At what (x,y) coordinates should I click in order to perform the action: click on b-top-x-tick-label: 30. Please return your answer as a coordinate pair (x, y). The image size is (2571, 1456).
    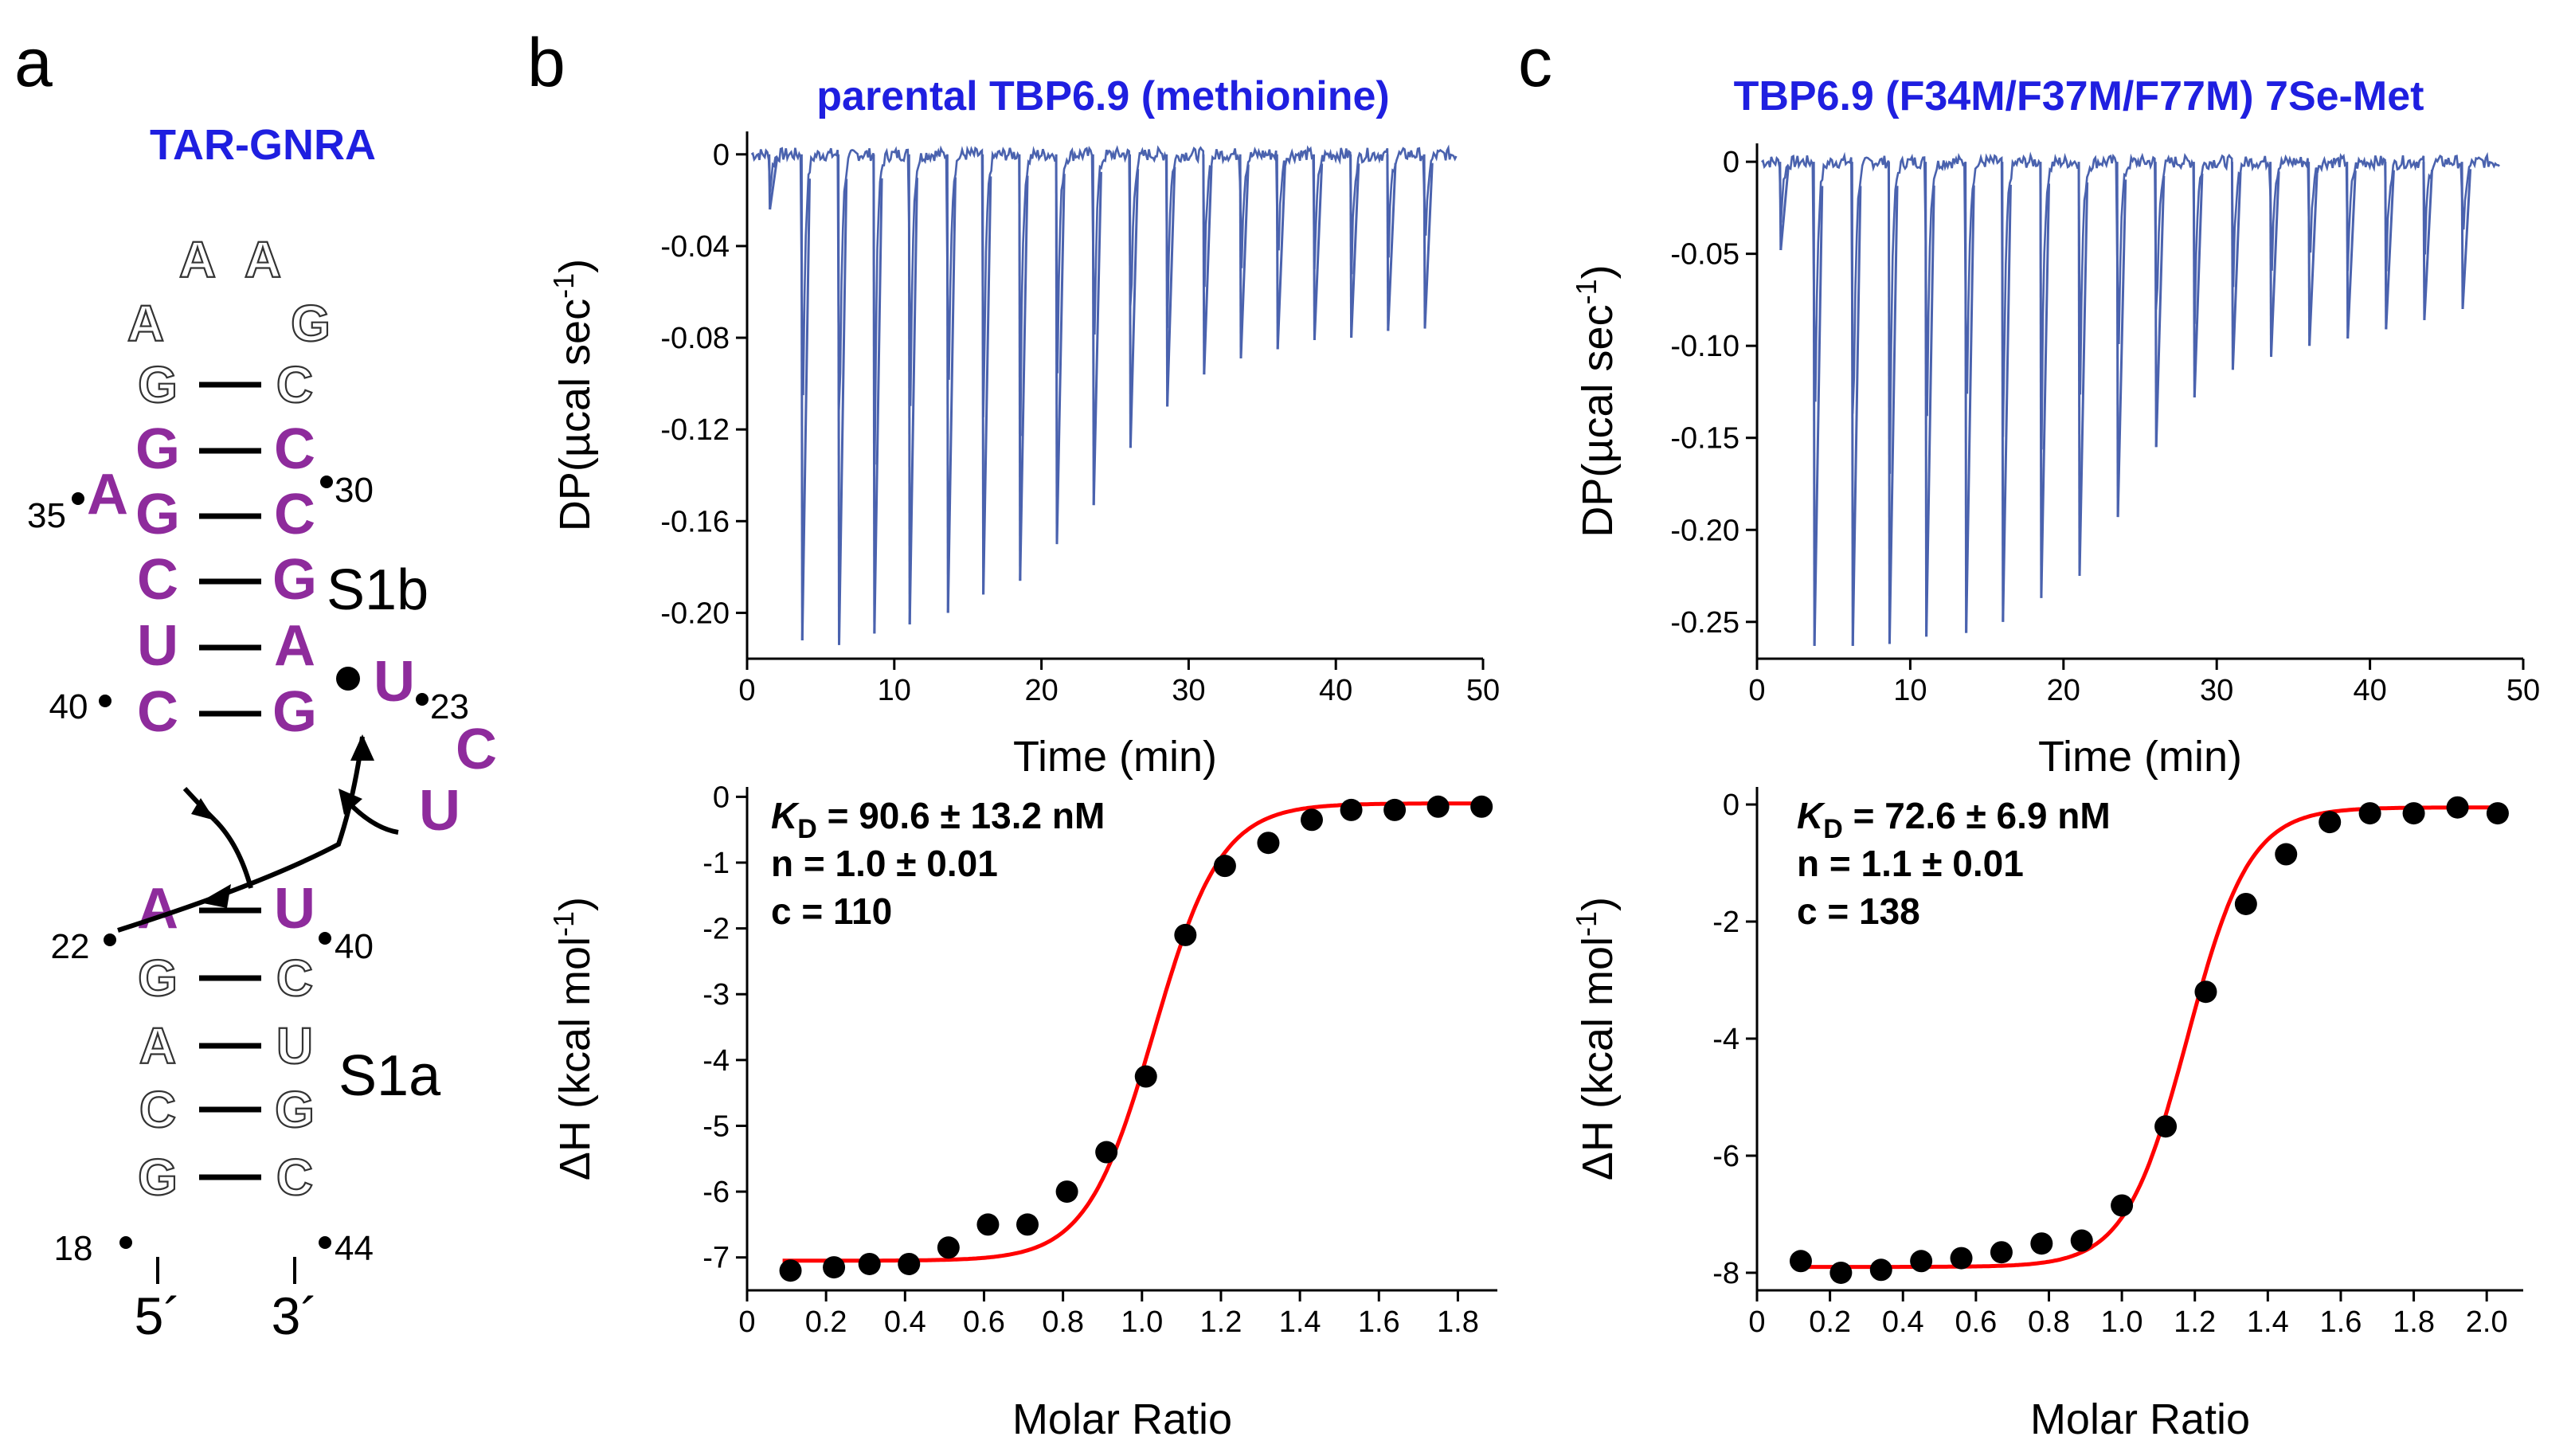
    Looking at the image, I should click on (1188, 690).